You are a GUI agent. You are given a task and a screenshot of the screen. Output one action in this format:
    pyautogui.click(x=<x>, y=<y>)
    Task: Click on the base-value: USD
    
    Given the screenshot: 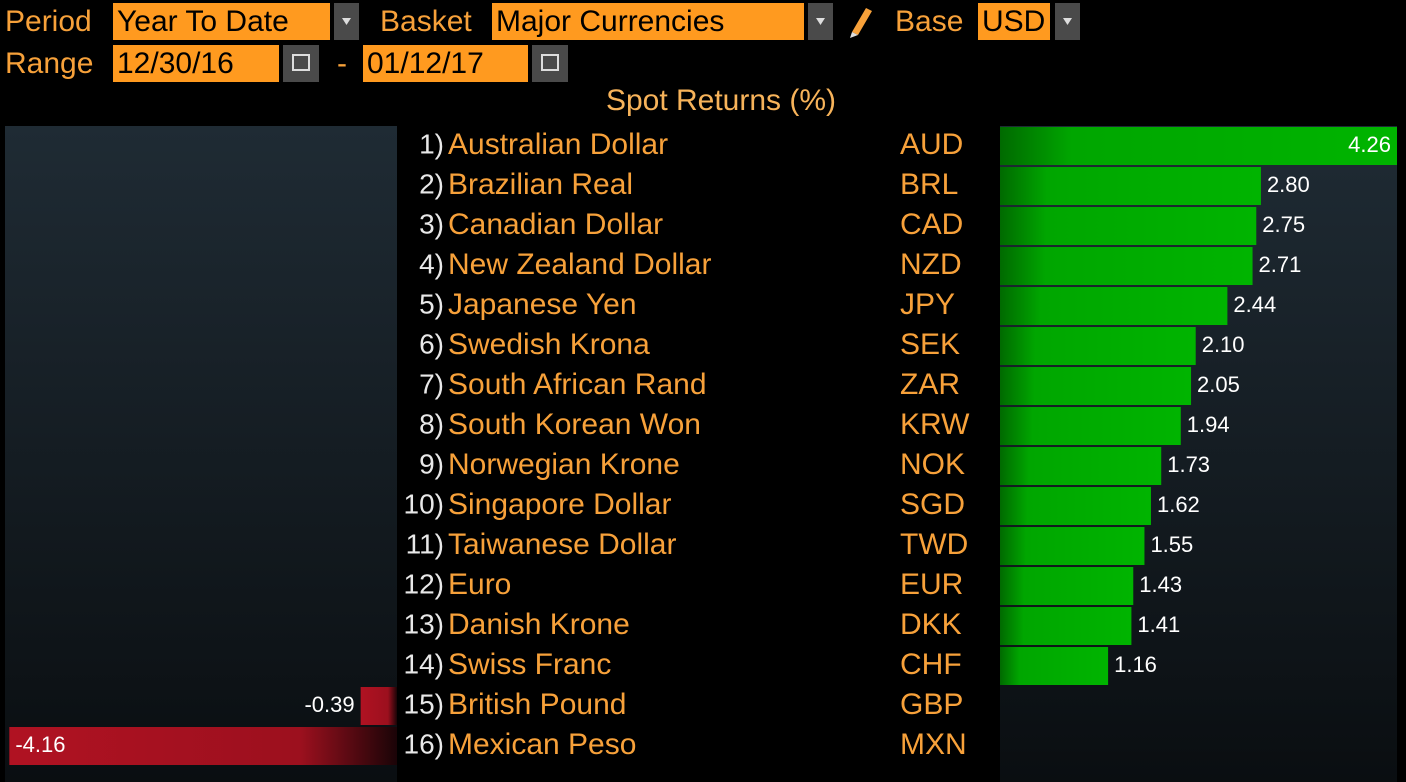 What is the action you would take?
    pyautogui.click(x=1013, y=21)
    